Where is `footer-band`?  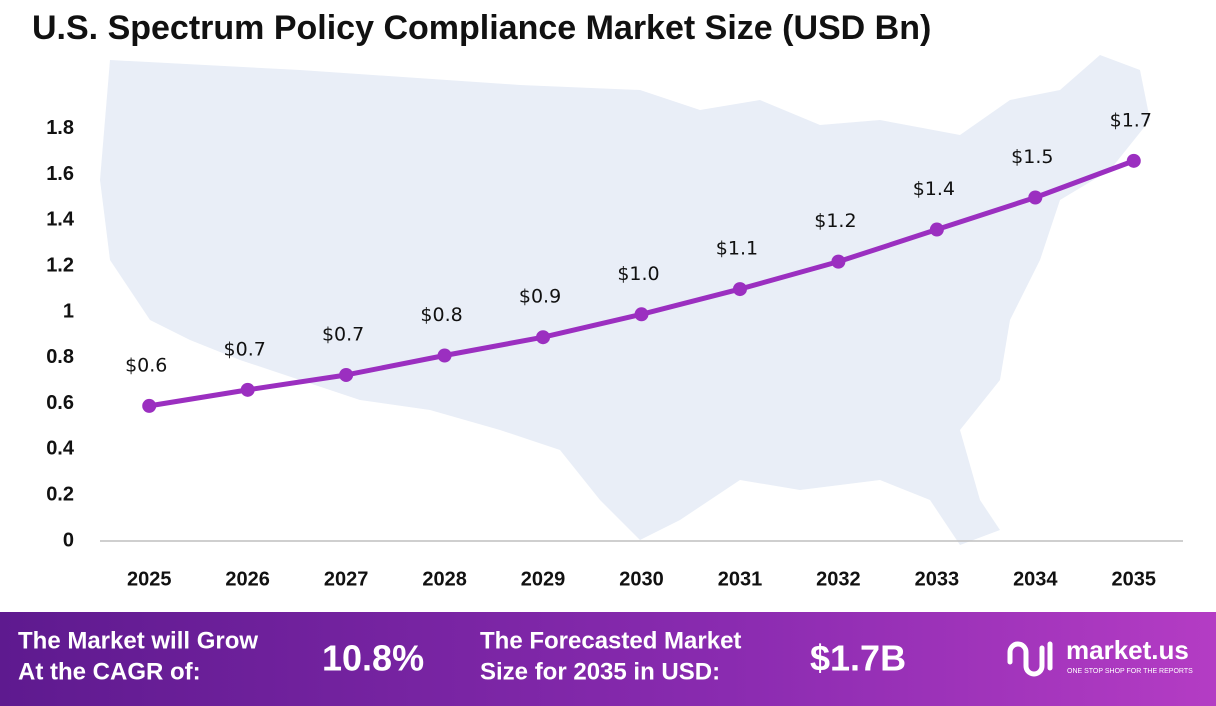
footer-band is located at coordinates (608, 659).